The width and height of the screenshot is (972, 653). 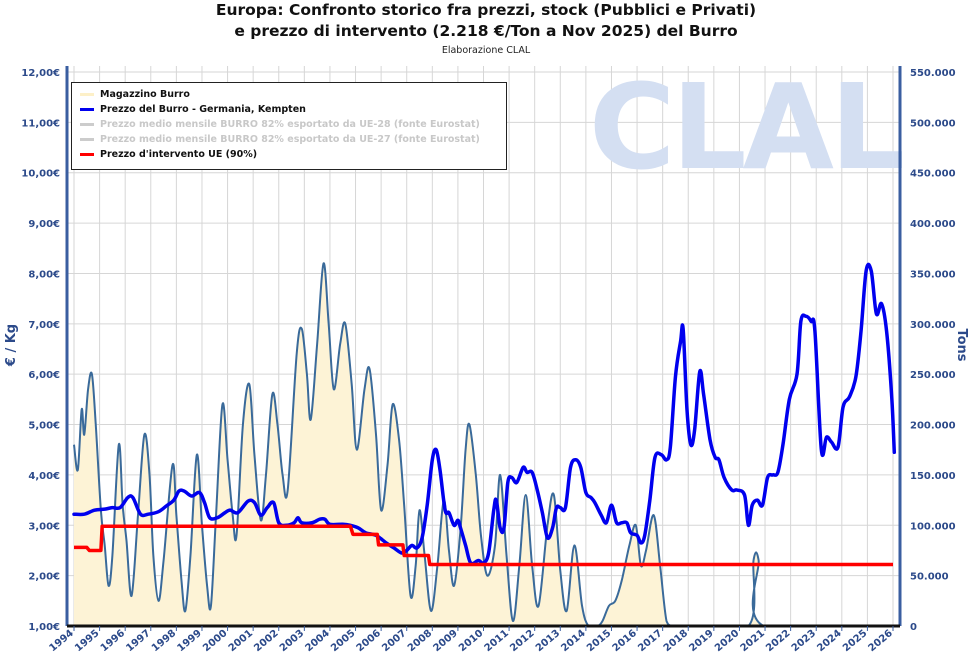 I want to click on x-tick-label: 2015, so click(x=599, y=640).